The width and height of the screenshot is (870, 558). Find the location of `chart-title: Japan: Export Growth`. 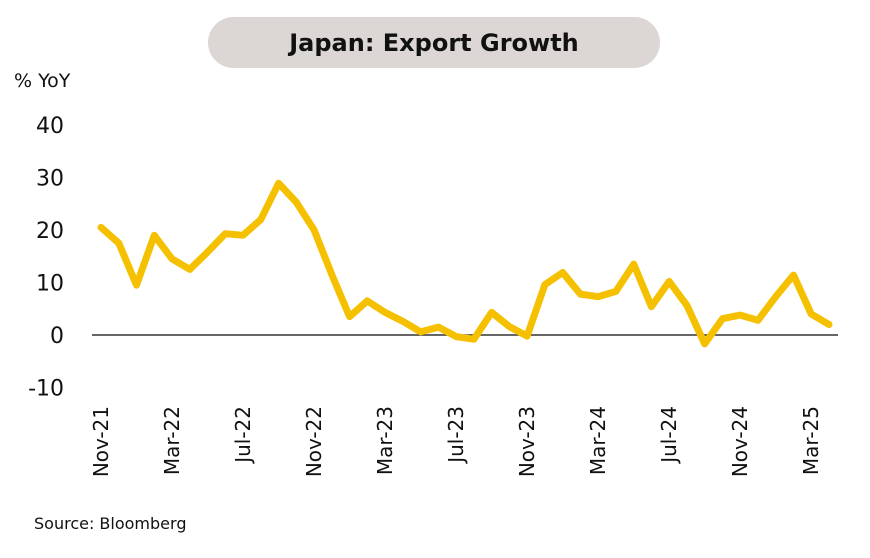

chart-title: Japan: Export Growth is located at coordinates (434, 42).